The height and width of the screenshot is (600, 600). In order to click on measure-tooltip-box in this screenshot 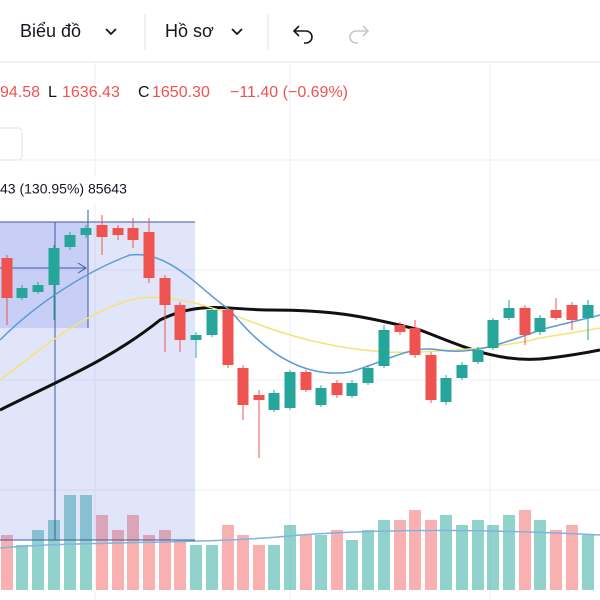, I will do `click(83, 189)`.